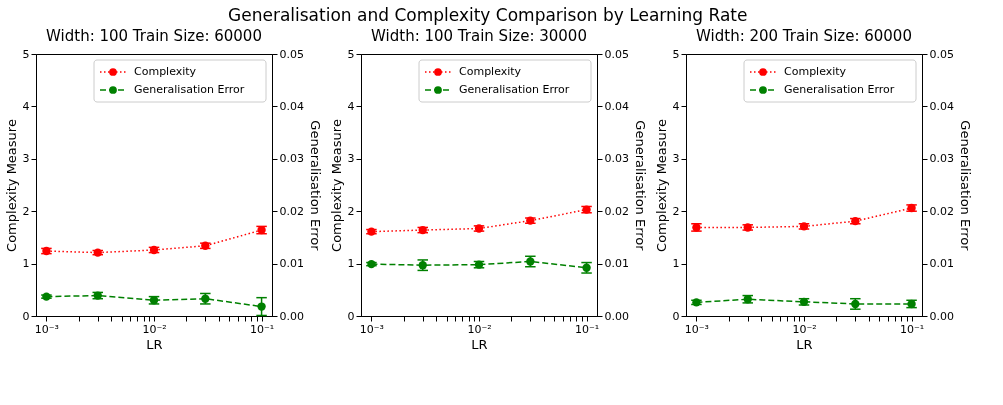  Describe the element at coordinates (261, 306) in the screenshot. I see `point` at that location.